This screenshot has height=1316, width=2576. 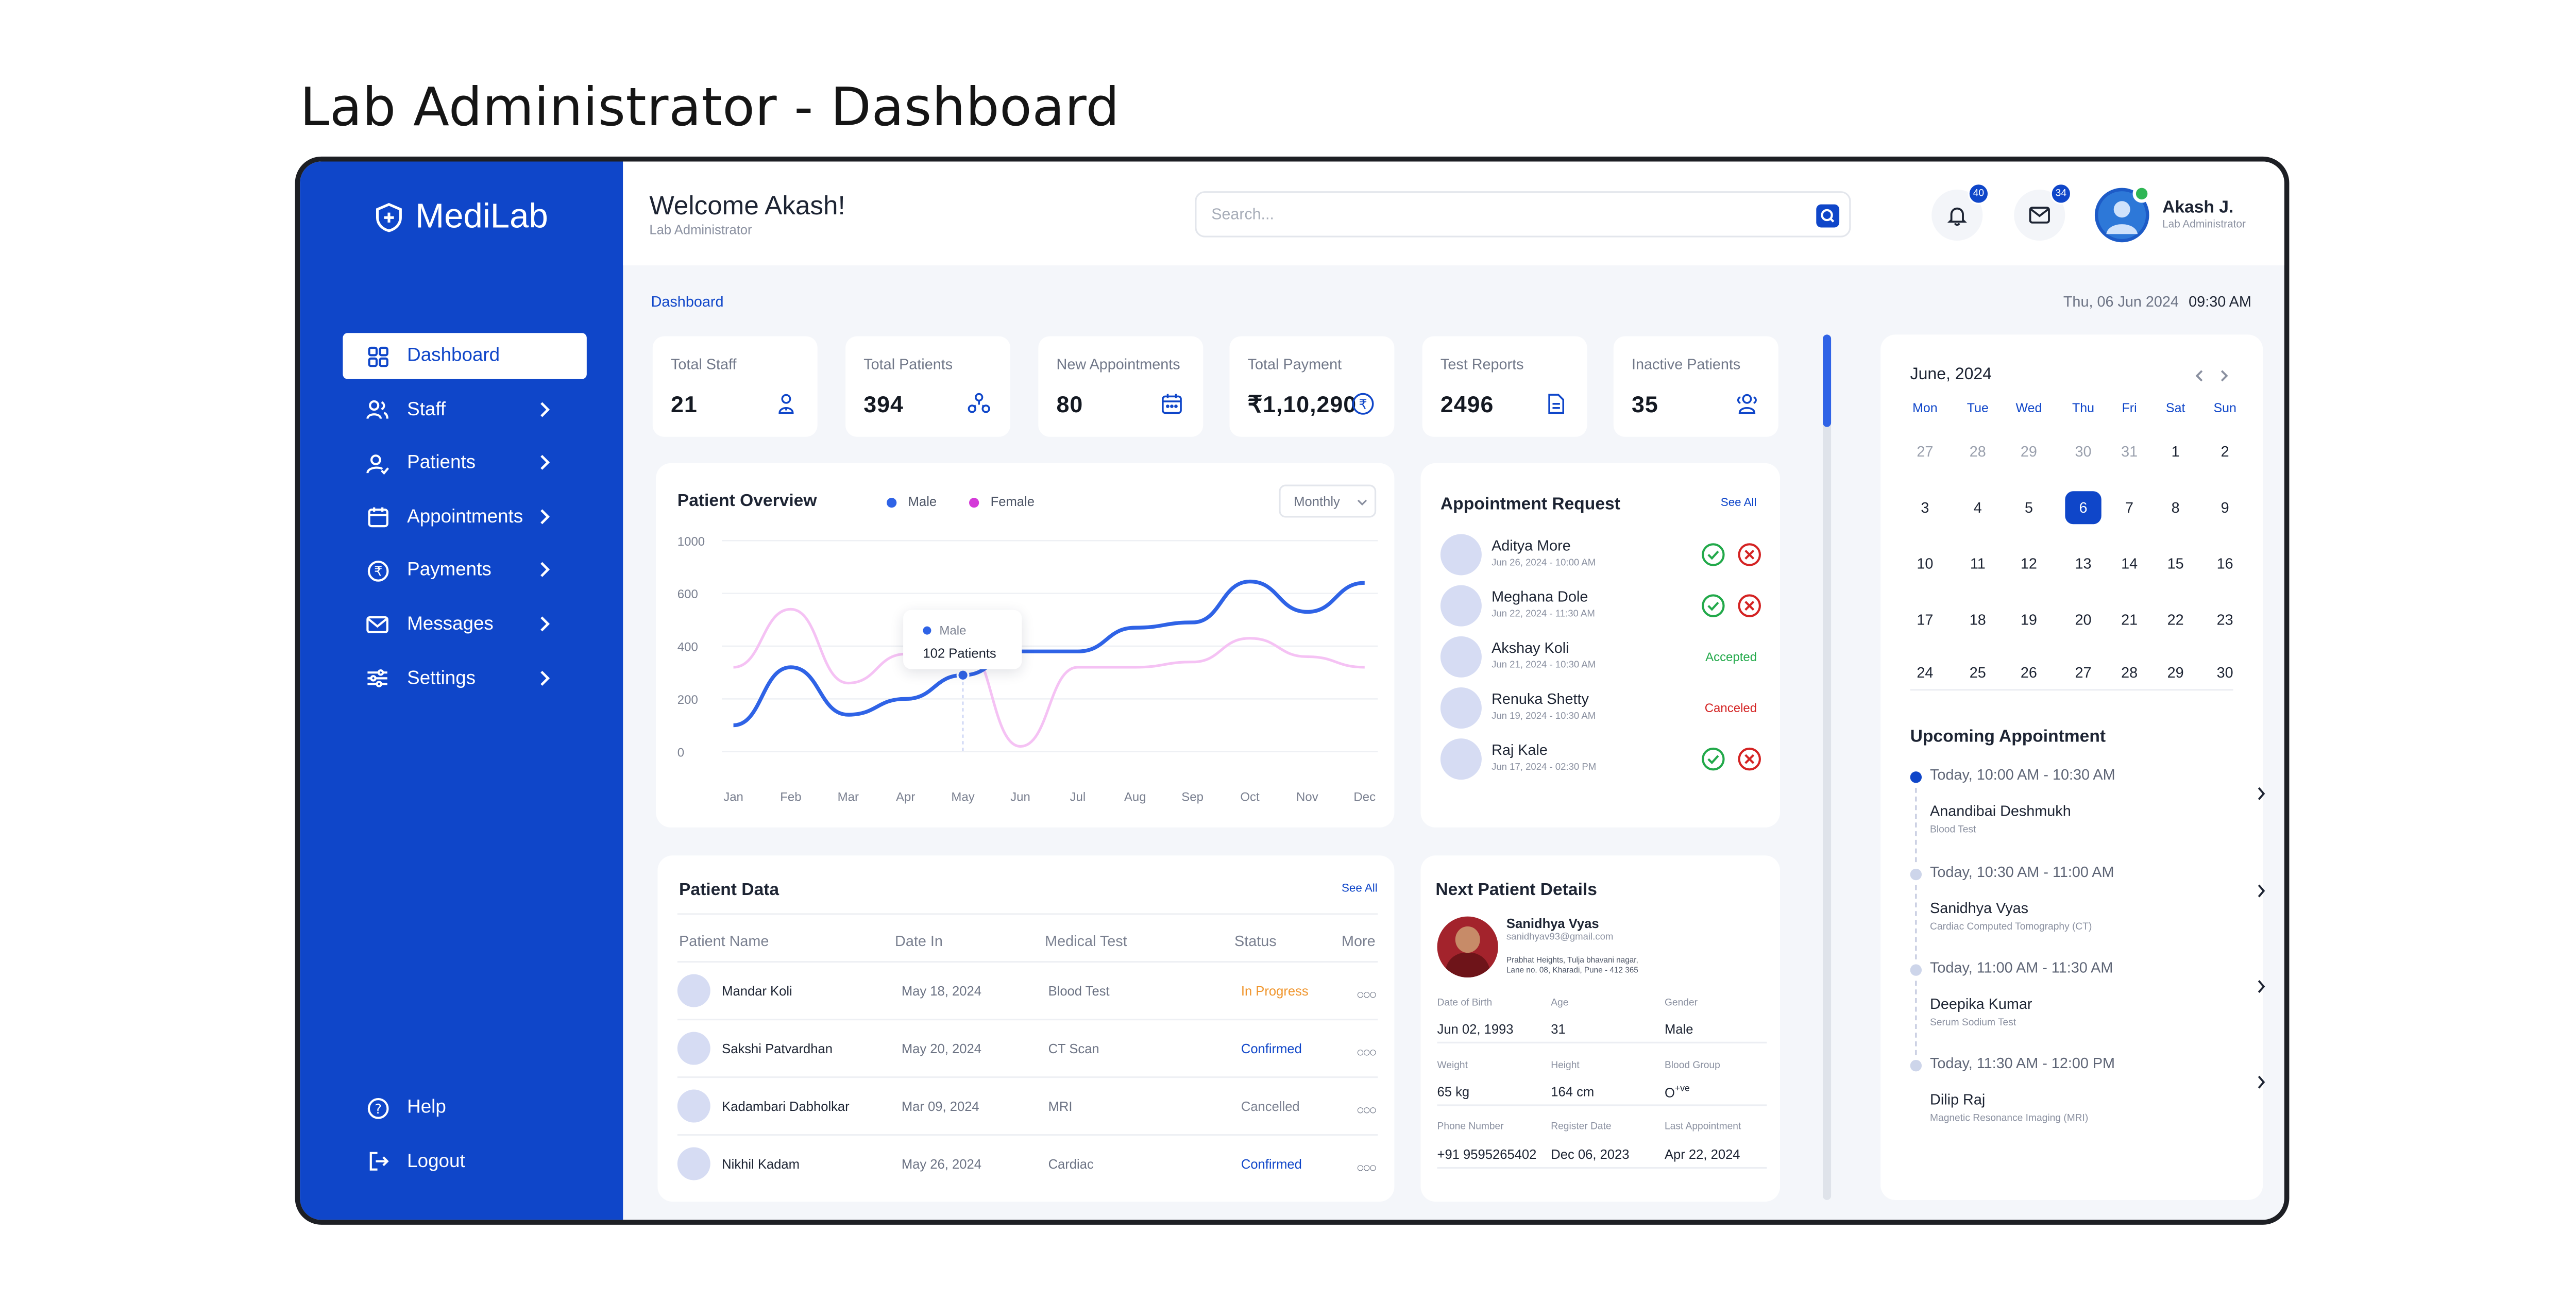 What do you see at coordinates (1925, 563) in the screenshot?
I see `calendar-day: 10` at bounding box center [1925, 563].